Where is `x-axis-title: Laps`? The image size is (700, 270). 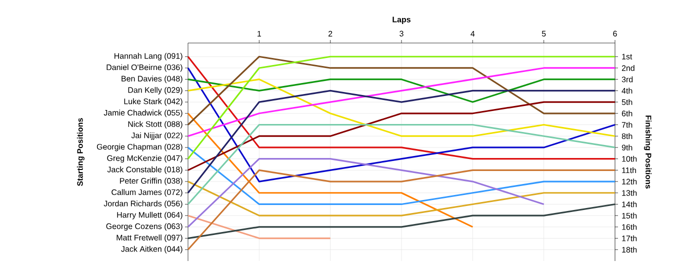 x-axis-title: Laps is located at coordinates (401, 20).